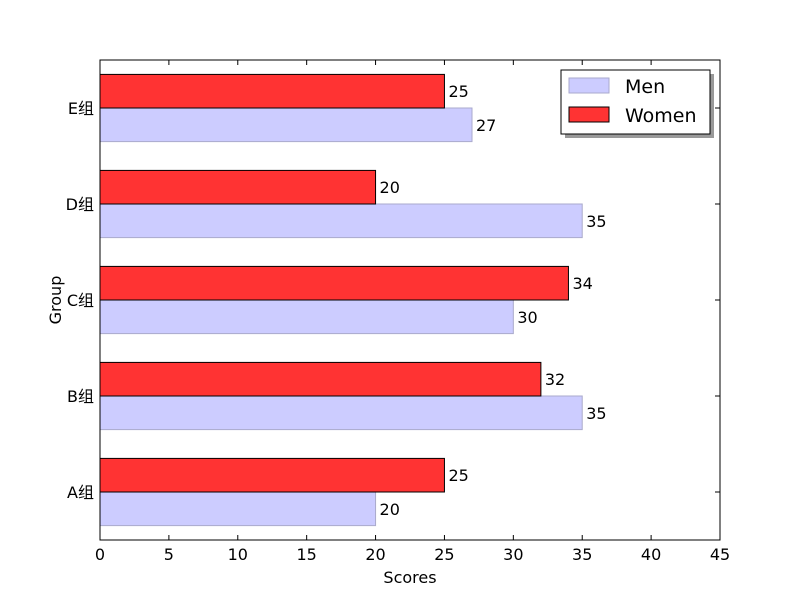 This screenshot has height=604, width=800. I want to click on data-label-men-1: 35, so click(596, 413).